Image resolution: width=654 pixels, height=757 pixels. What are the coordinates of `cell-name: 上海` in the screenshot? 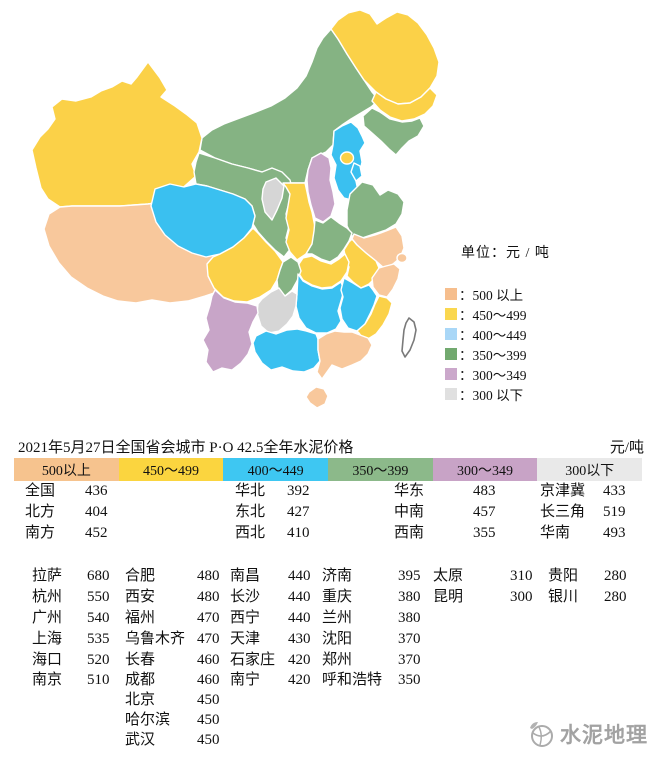 It's located at (47, 639).